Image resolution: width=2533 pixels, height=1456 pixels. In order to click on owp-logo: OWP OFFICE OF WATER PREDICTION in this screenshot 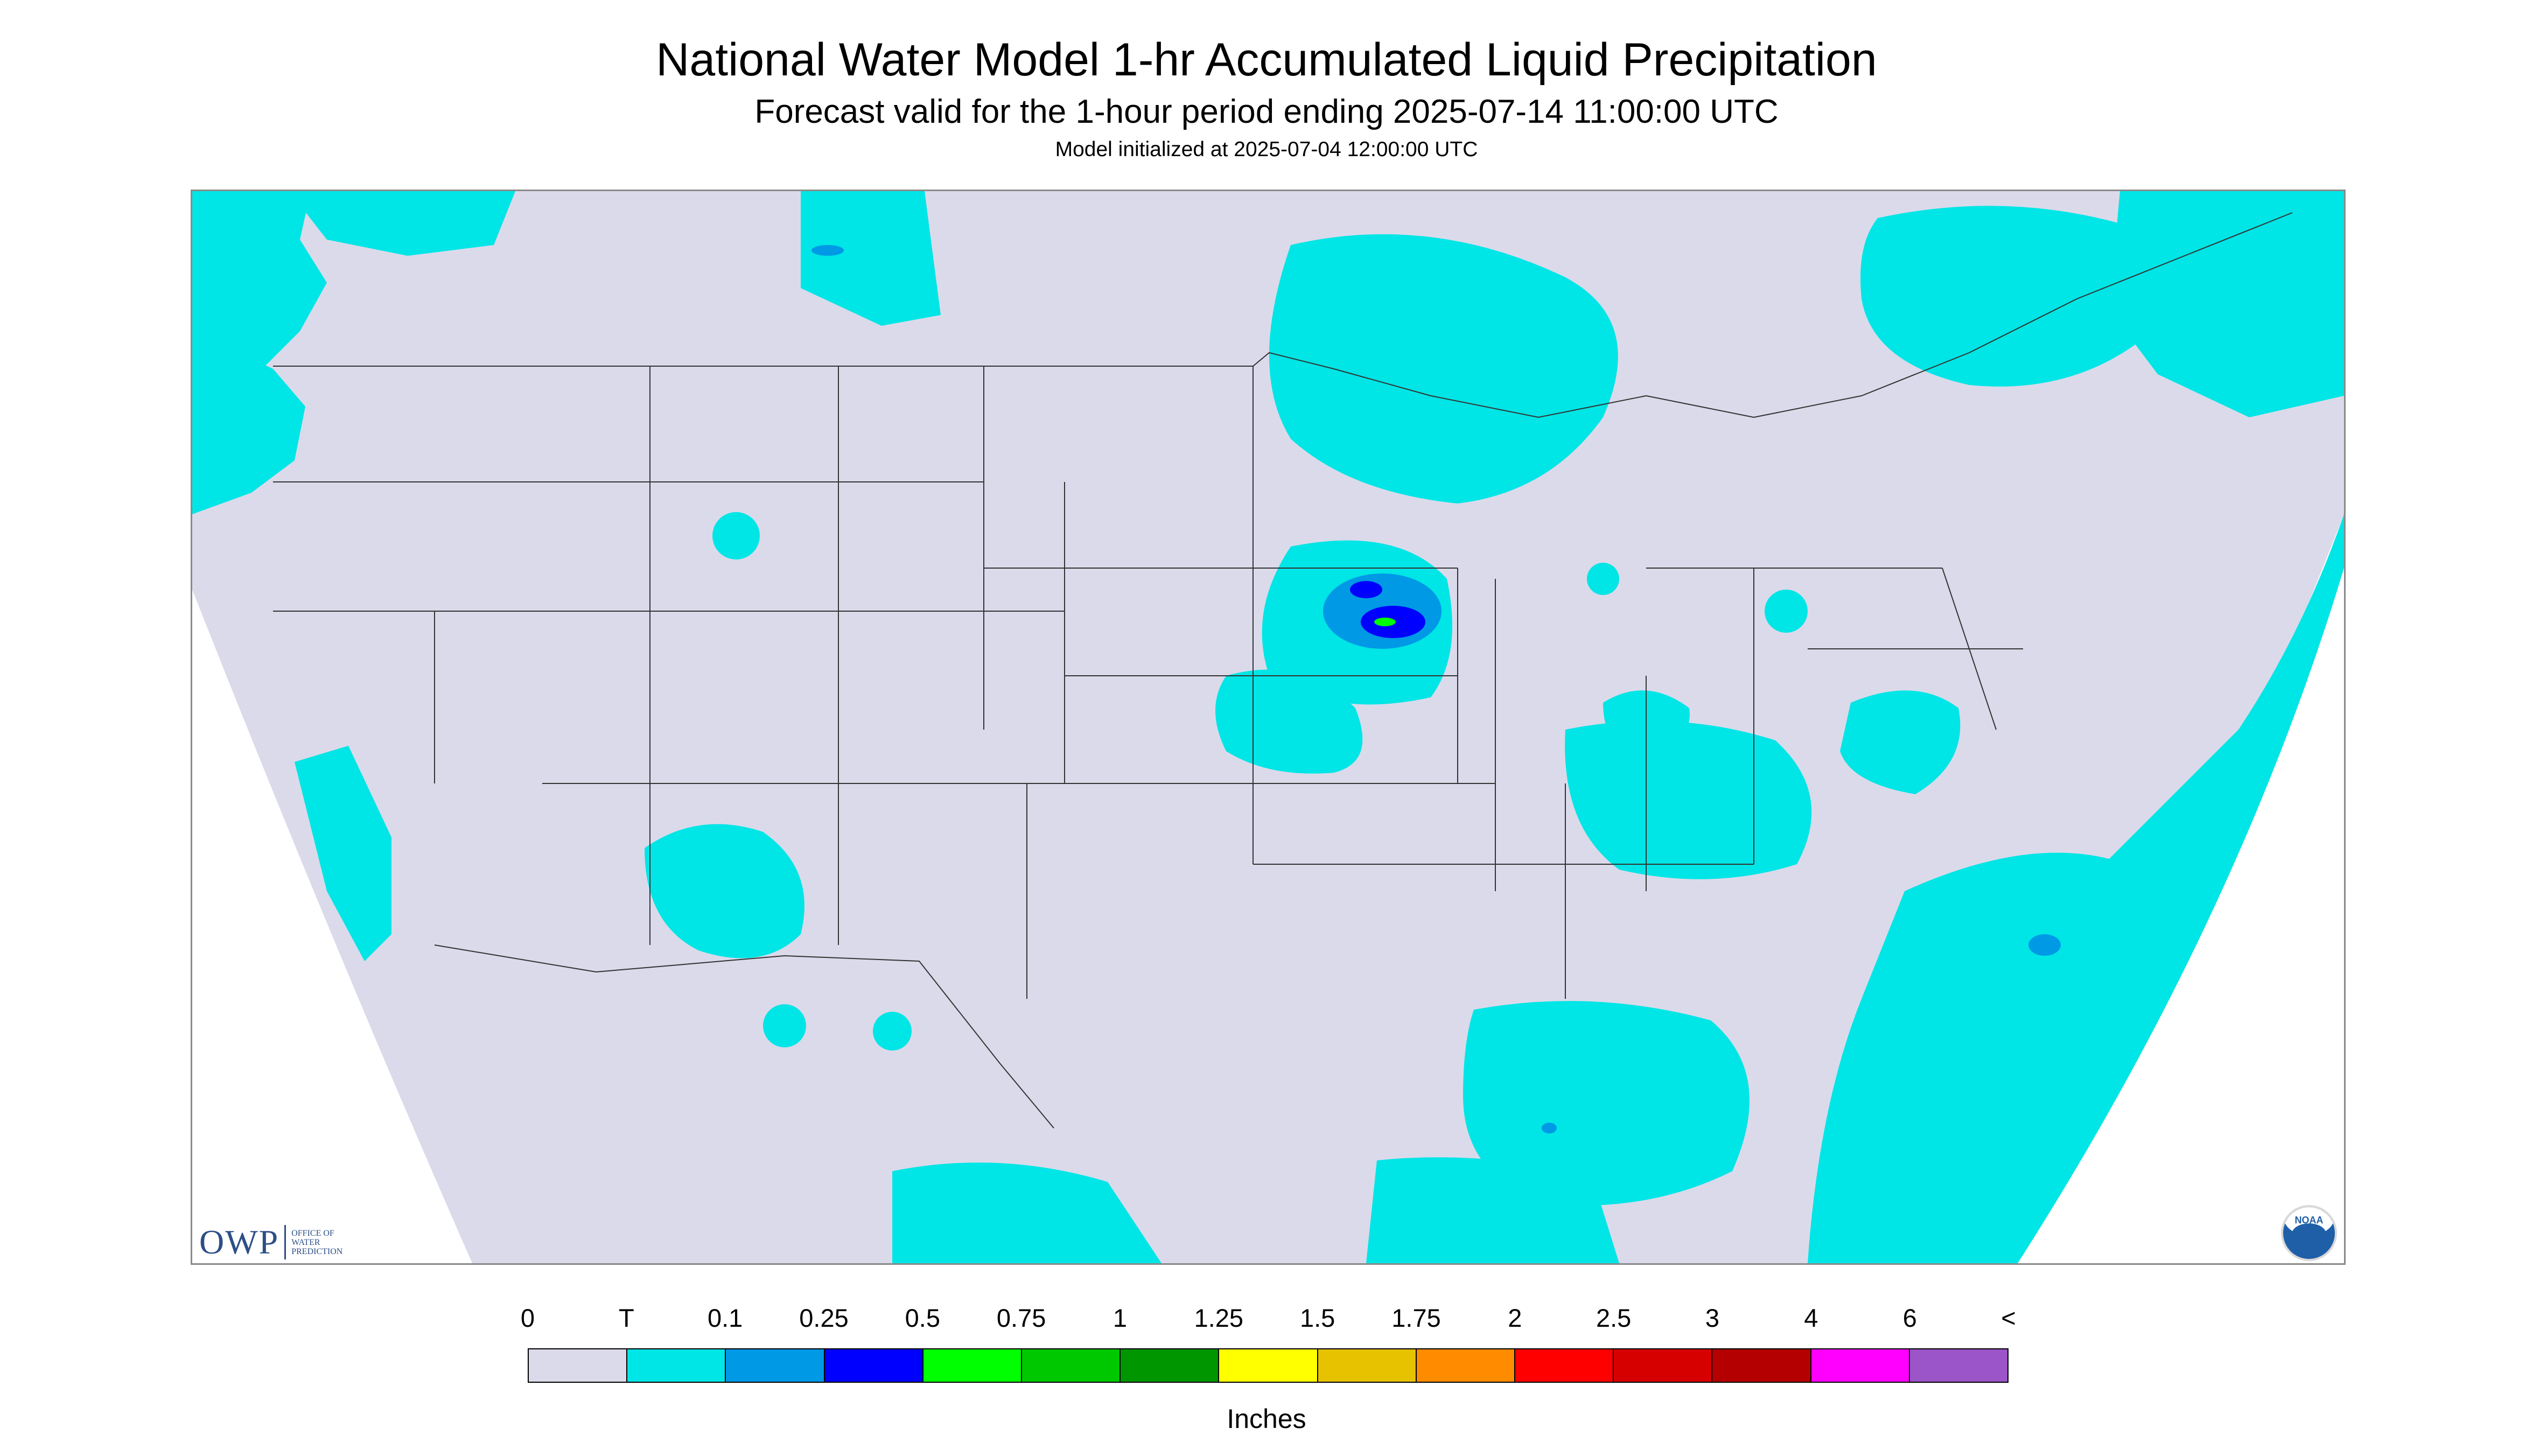, I will do `click(270, 1242)`.